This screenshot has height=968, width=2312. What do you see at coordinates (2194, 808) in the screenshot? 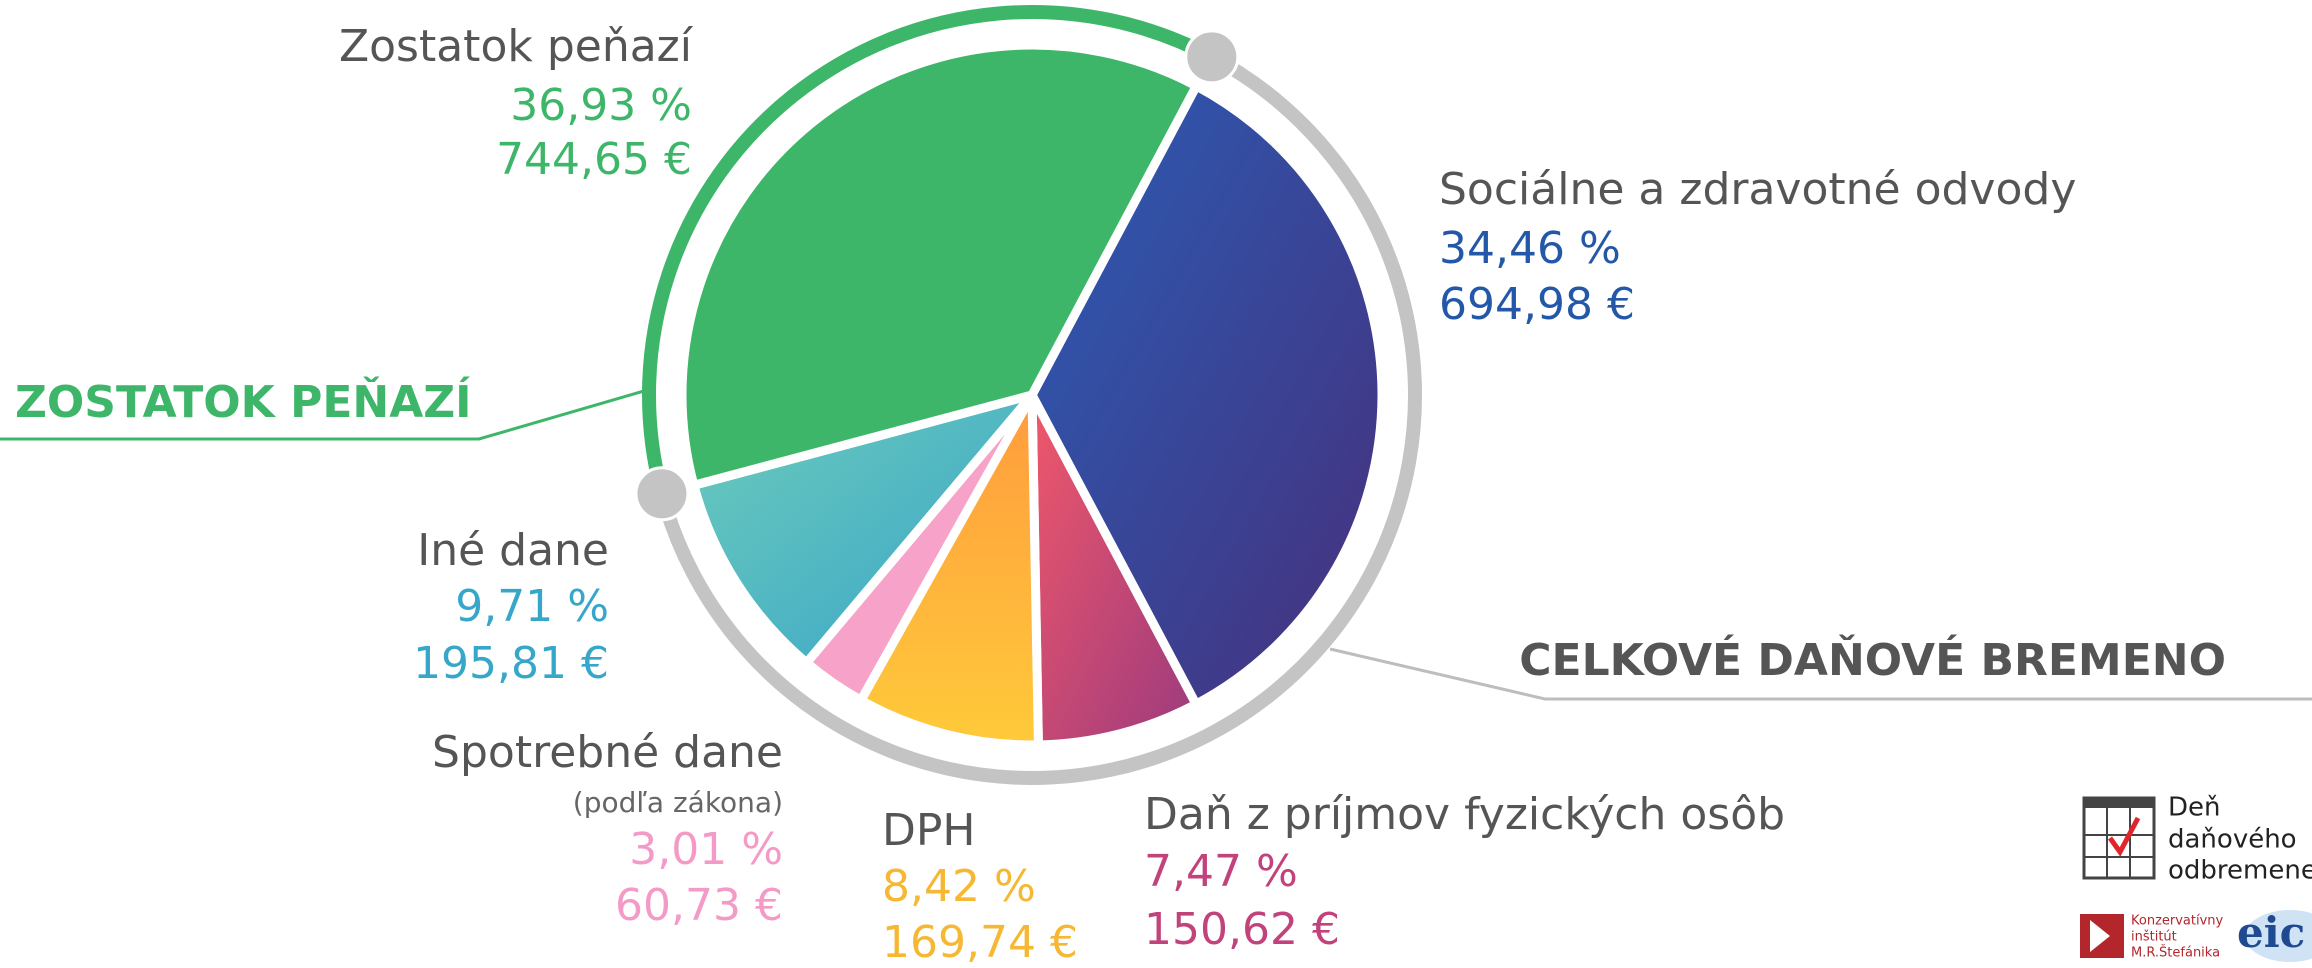
I see `logo-text: Deň` at bounding box center [2194, 808].